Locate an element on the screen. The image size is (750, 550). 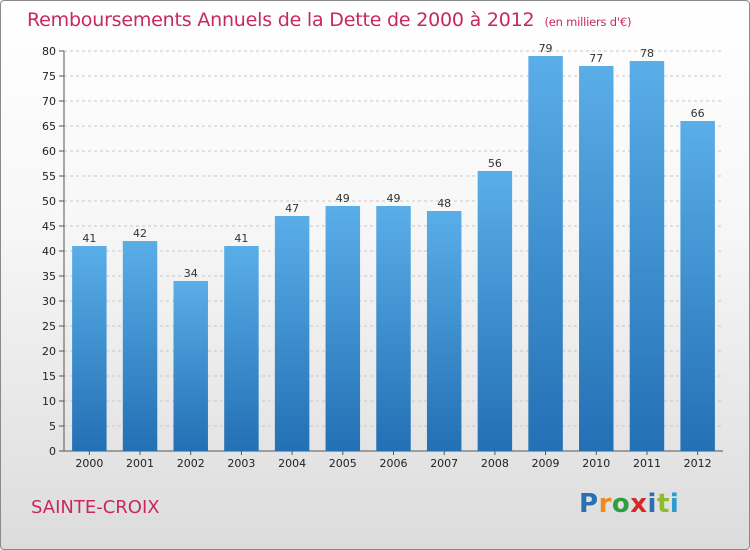
y-tick-label: 15 is located at coordinates (49, 376).